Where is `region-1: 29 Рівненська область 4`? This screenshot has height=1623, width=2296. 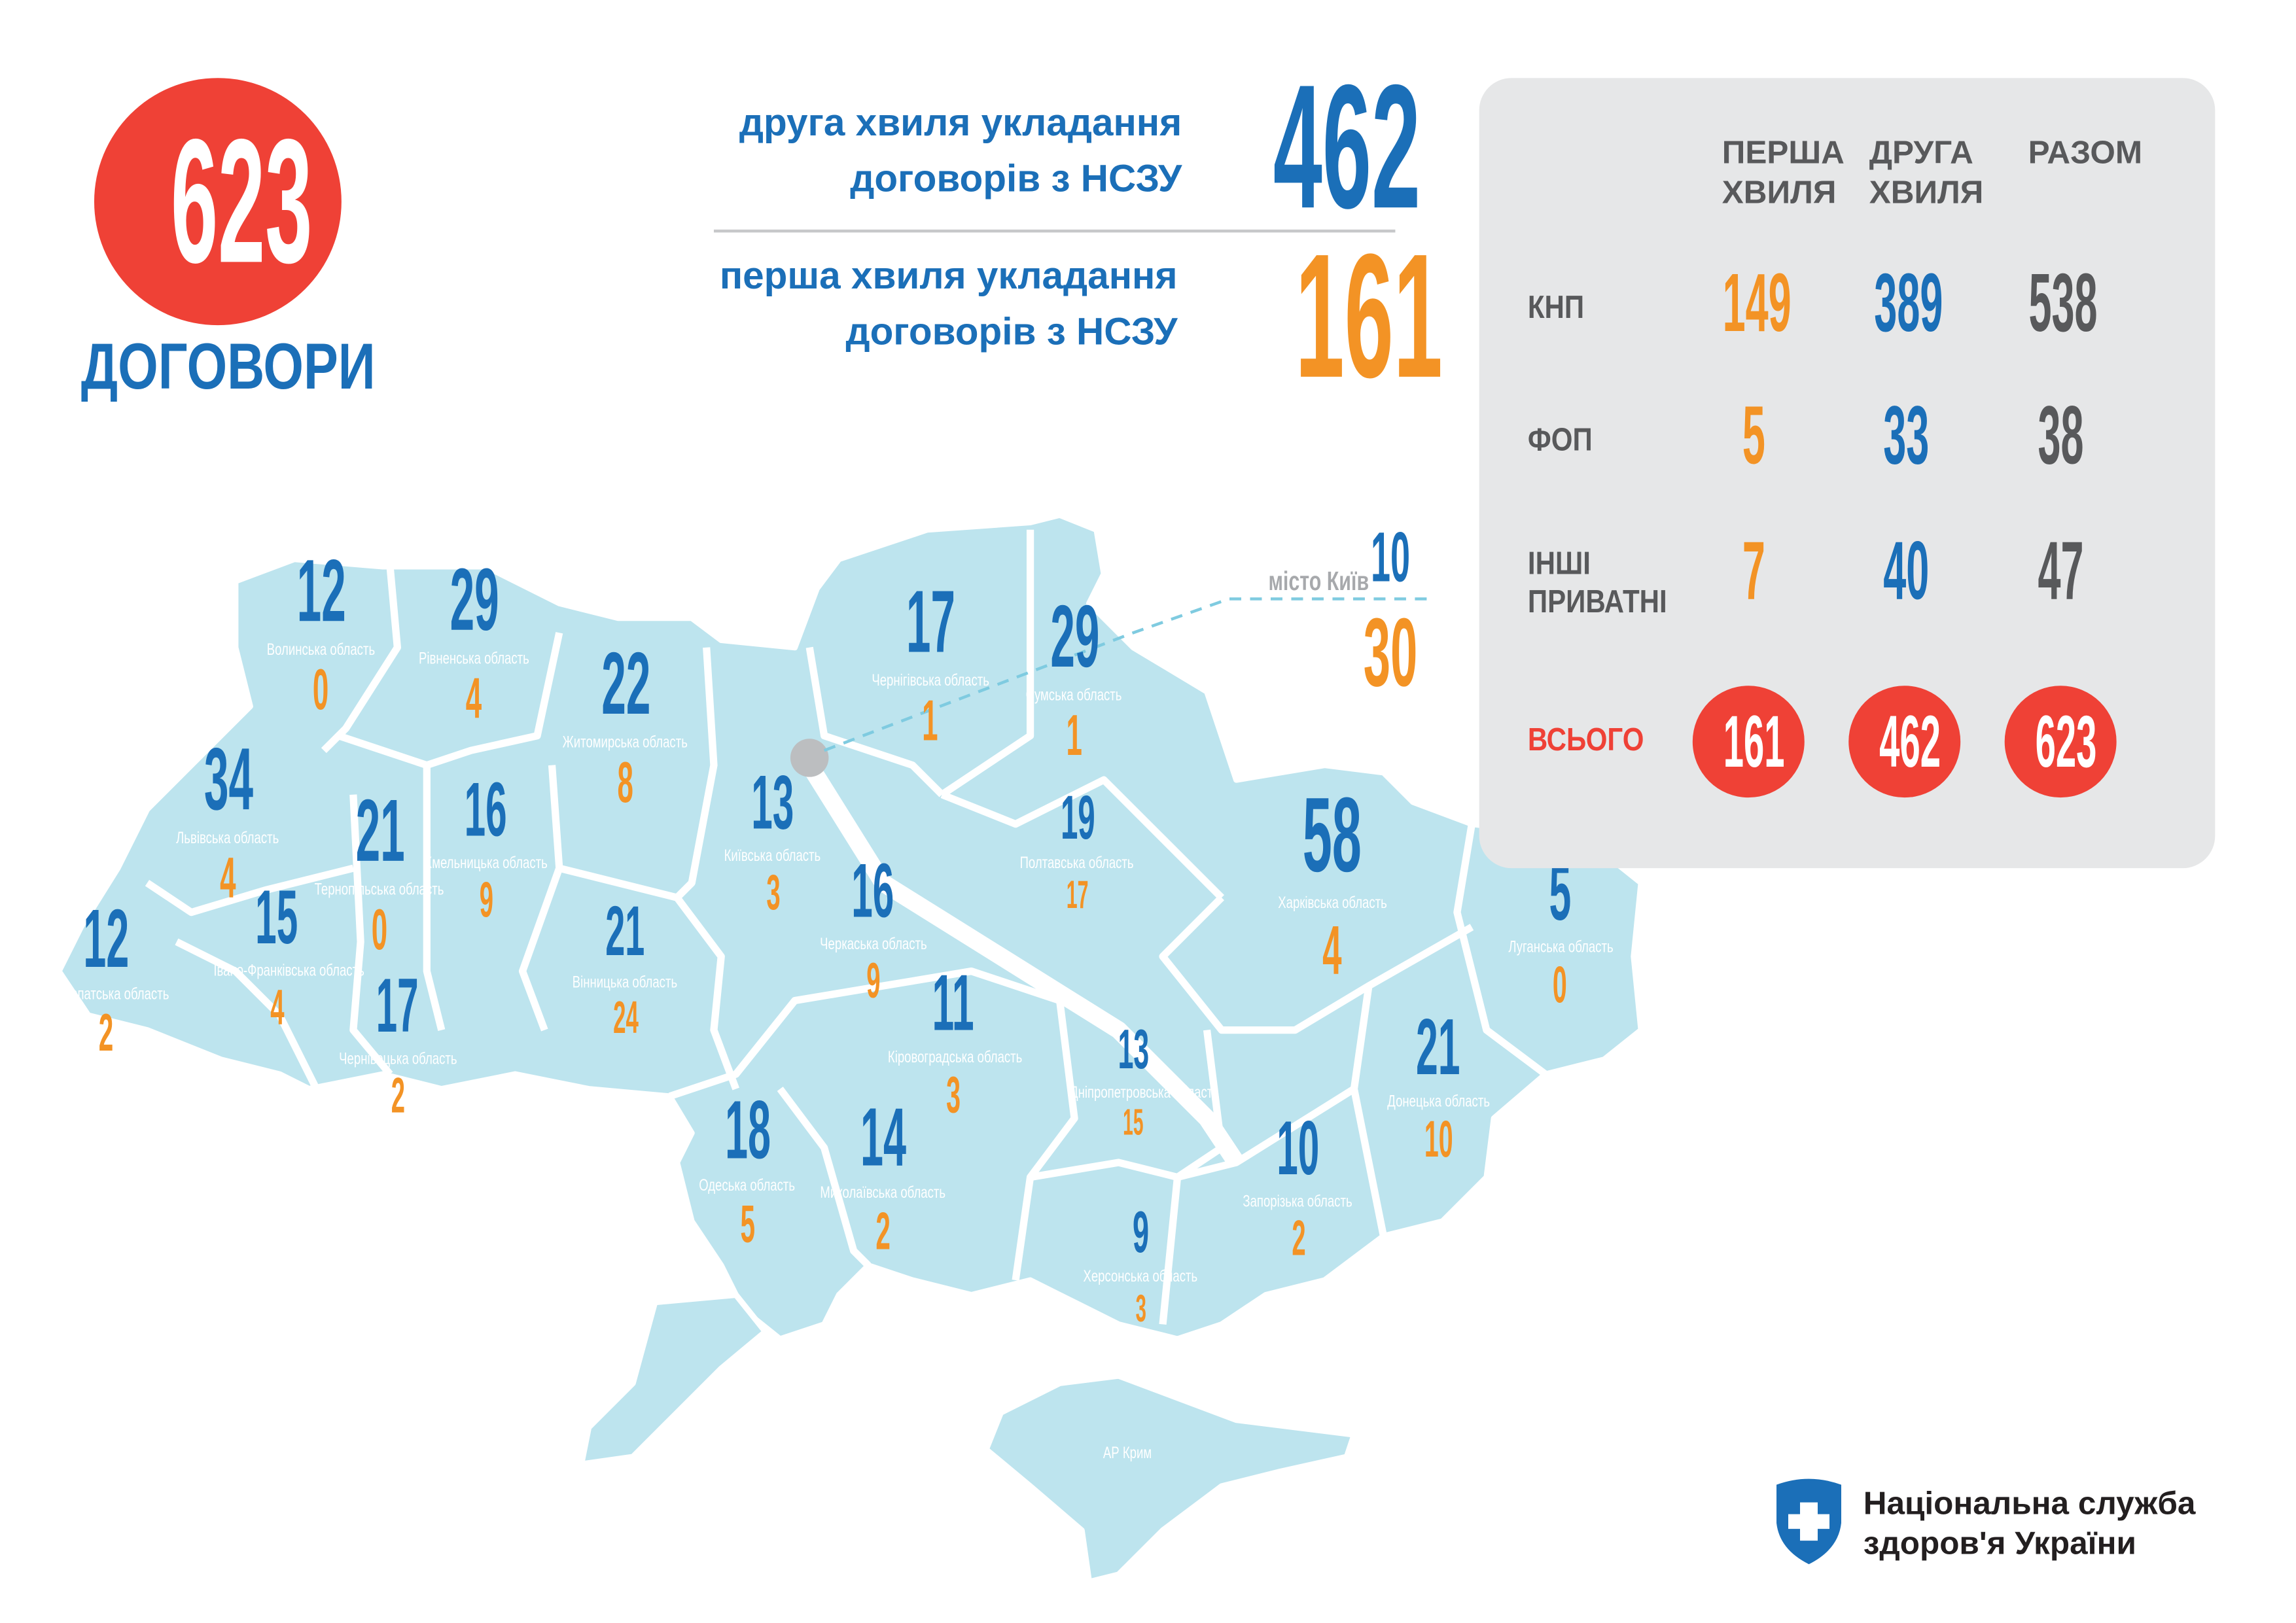 region-1: 29 Рівненська область 4 is located at coordinates (474, 641).